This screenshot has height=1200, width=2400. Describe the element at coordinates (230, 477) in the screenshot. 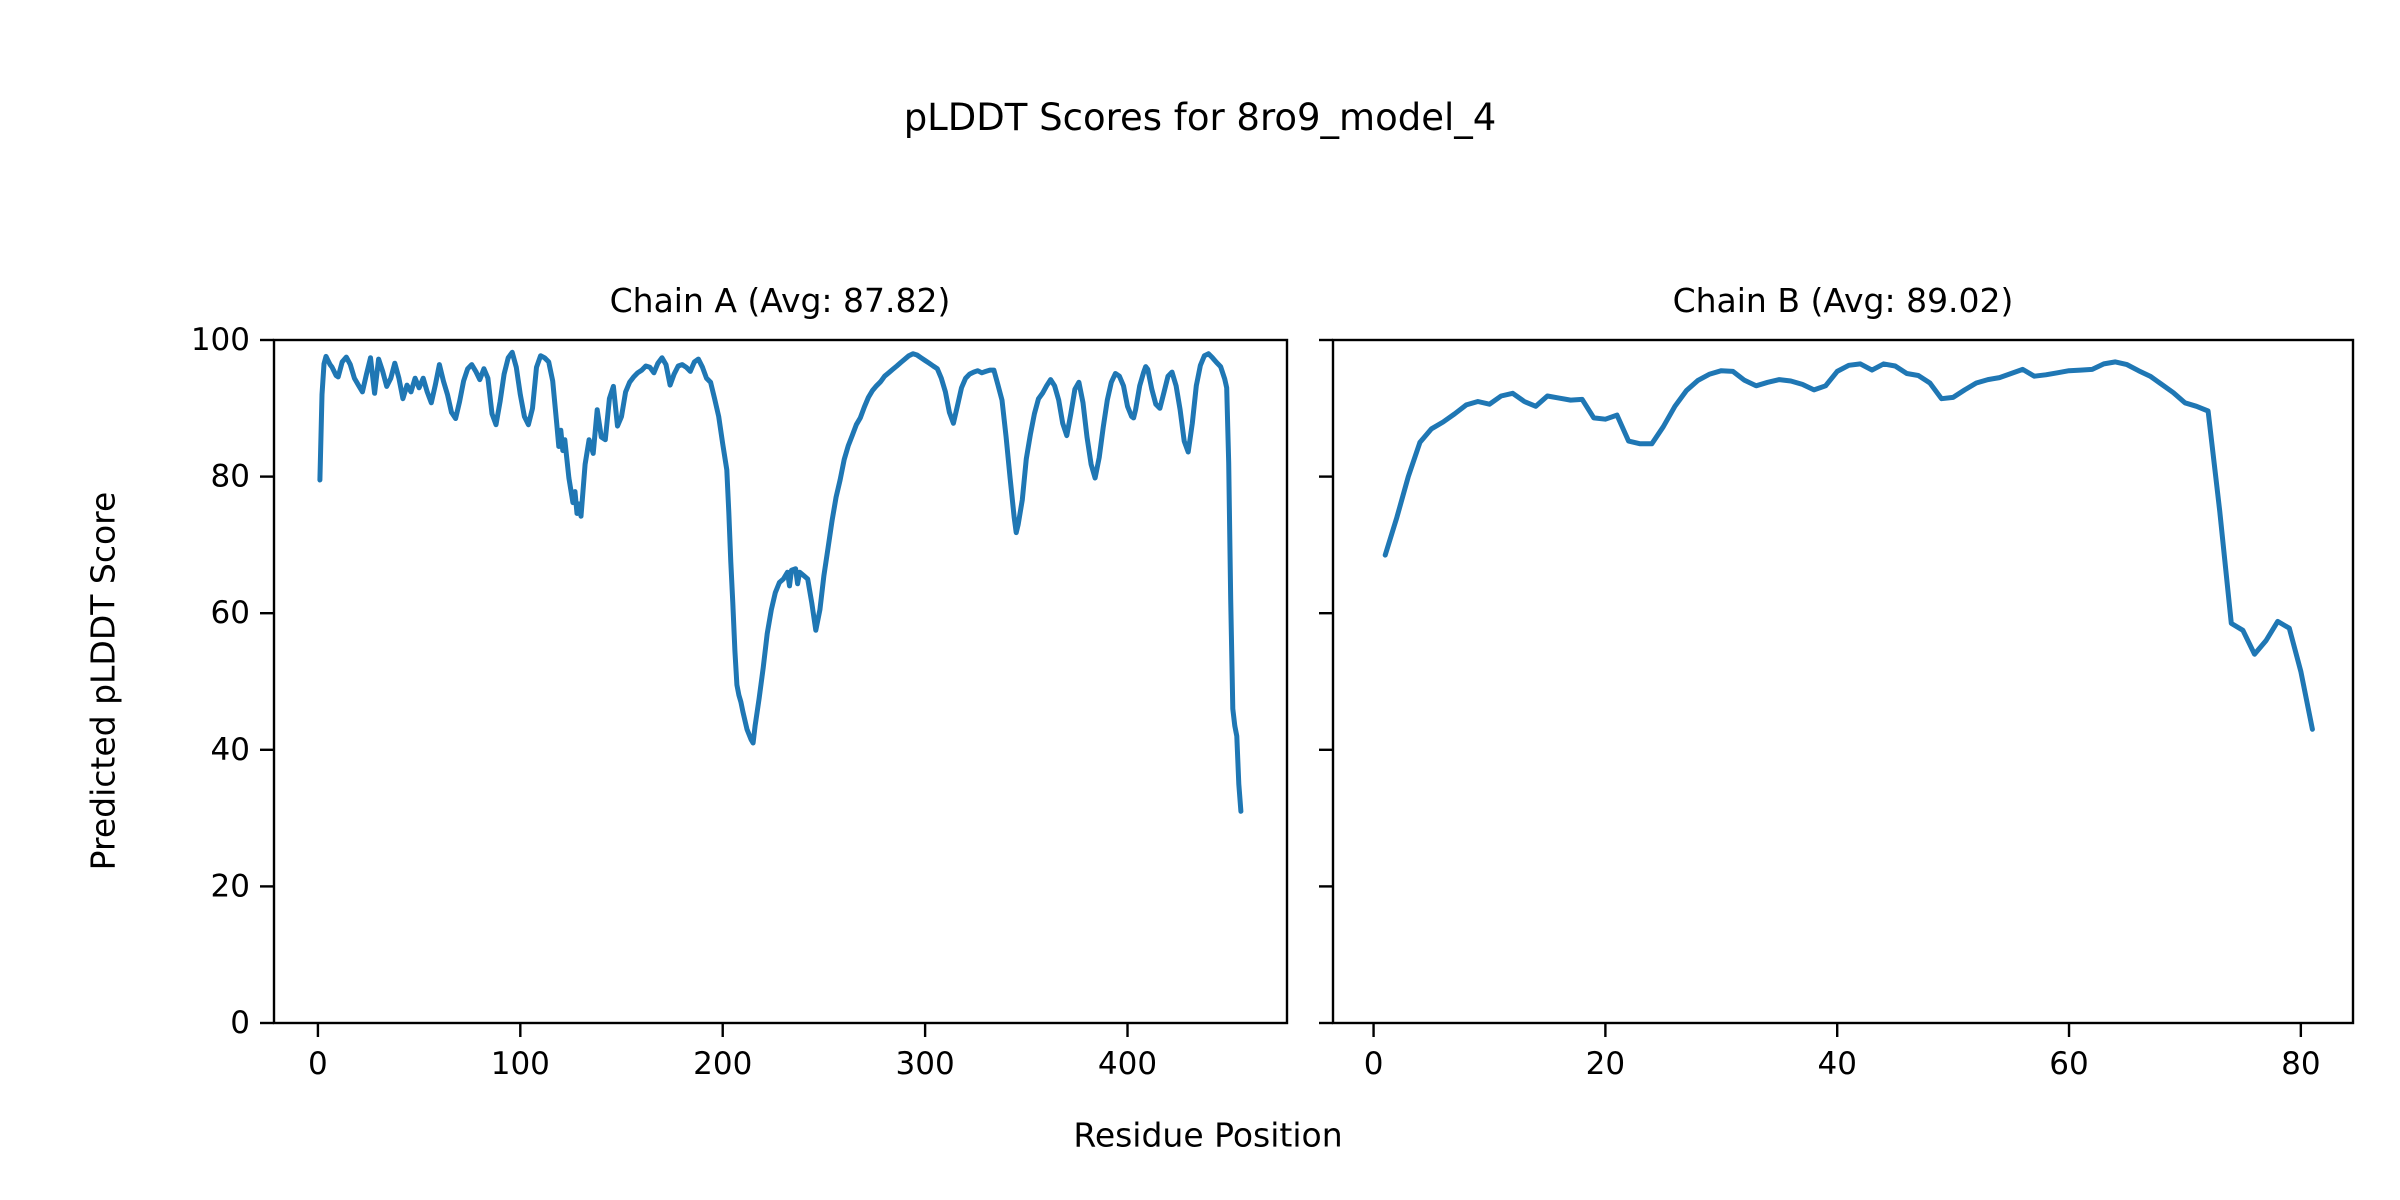

I see `y-tick-label: 80` at that location.